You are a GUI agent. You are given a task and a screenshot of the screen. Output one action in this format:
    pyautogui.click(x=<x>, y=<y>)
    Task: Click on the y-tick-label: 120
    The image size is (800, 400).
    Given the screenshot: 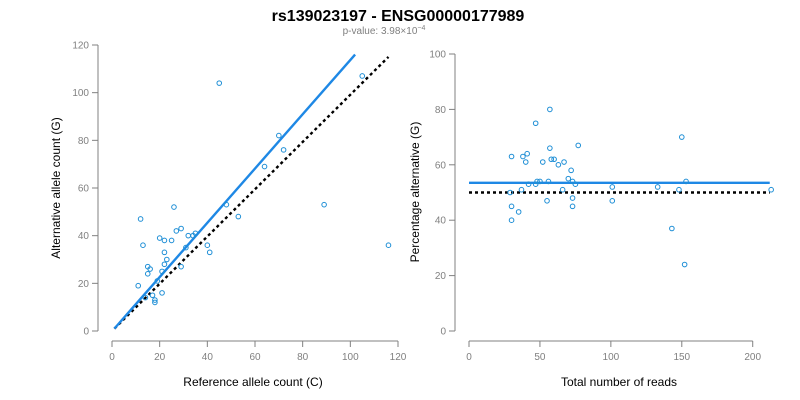 What is the action you would take?
    pyautogui.click(x=80, y=46)
    